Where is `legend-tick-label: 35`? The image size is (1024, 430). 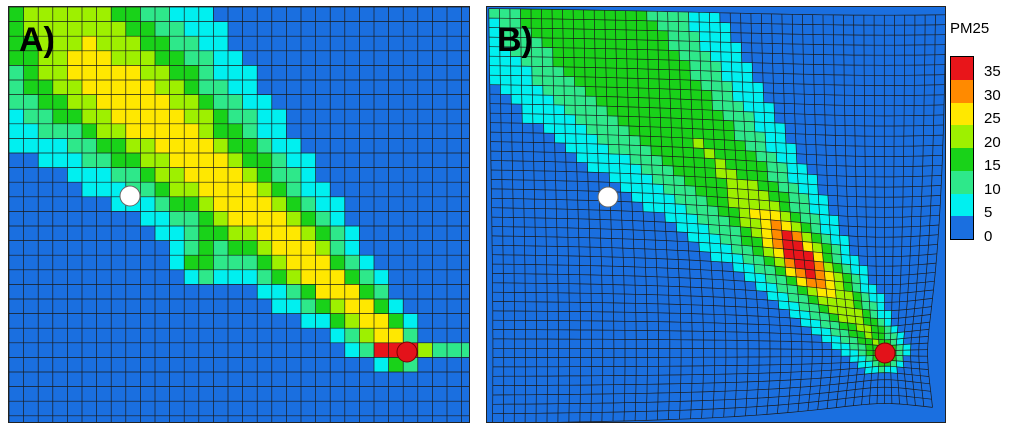
legend-tick-label: 35 is located at coordinates (992, 71).